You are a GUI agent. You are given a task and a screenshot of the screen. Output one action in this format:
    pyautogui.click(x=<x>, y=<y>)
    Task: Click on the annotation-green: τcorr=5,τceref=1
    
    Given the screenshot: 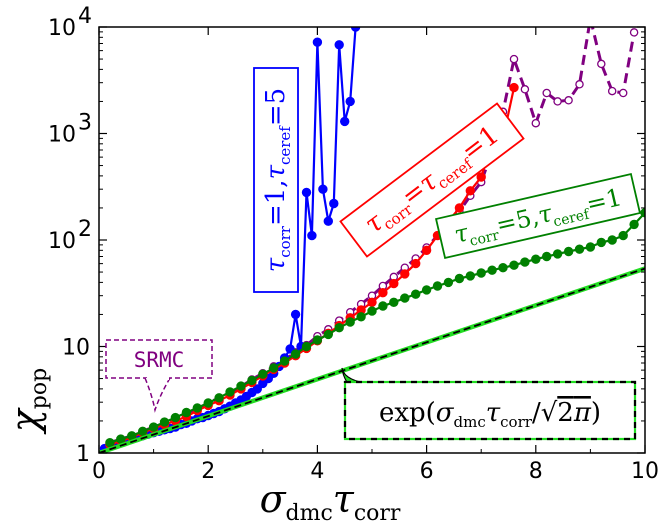 What is the action you would take?
    pyautogui.click(x=538, y=216)
    